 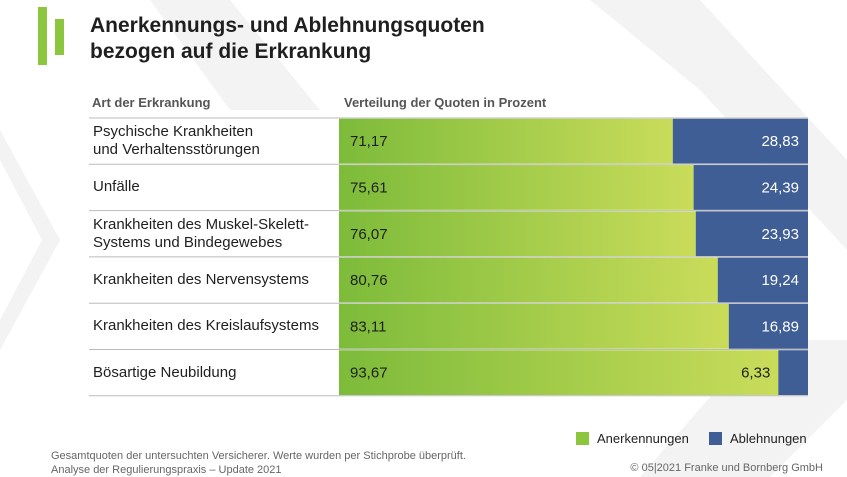 I want to click on category-label: Bösartige Neubildung, so click(x=165, y=372).